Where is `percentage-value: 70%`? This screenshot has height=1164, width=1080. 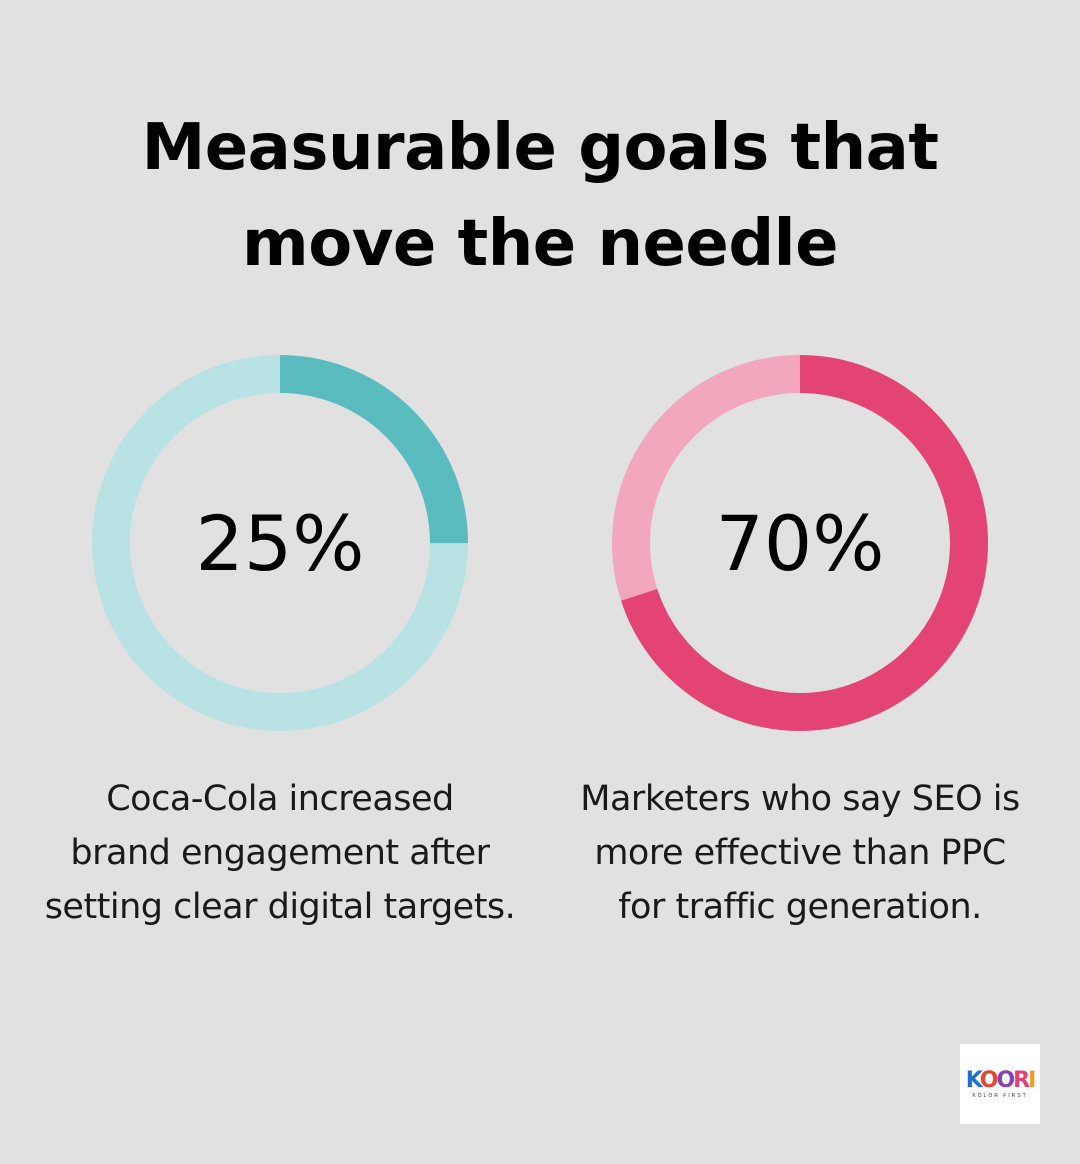
percentage-value: 70% is located at coordinates (800, 543).